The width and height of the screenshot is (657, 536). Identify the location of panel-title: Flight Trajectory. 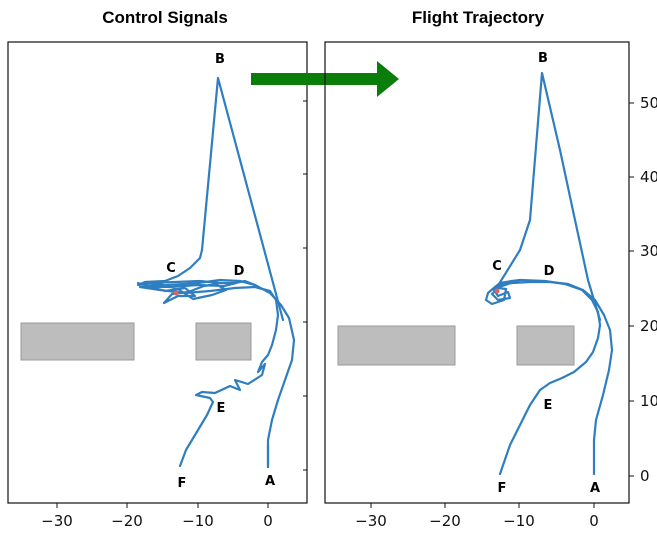
(478, 17).